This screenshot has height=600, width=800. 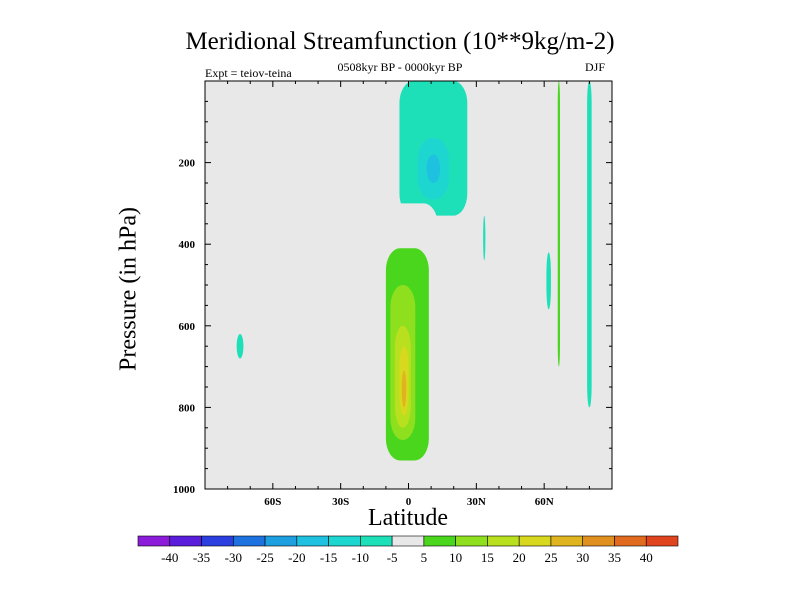 What do you see at coordinates (409, 502) in the screenshot?
I see `x-tick-label: 0` at bounding box center [409, 502].